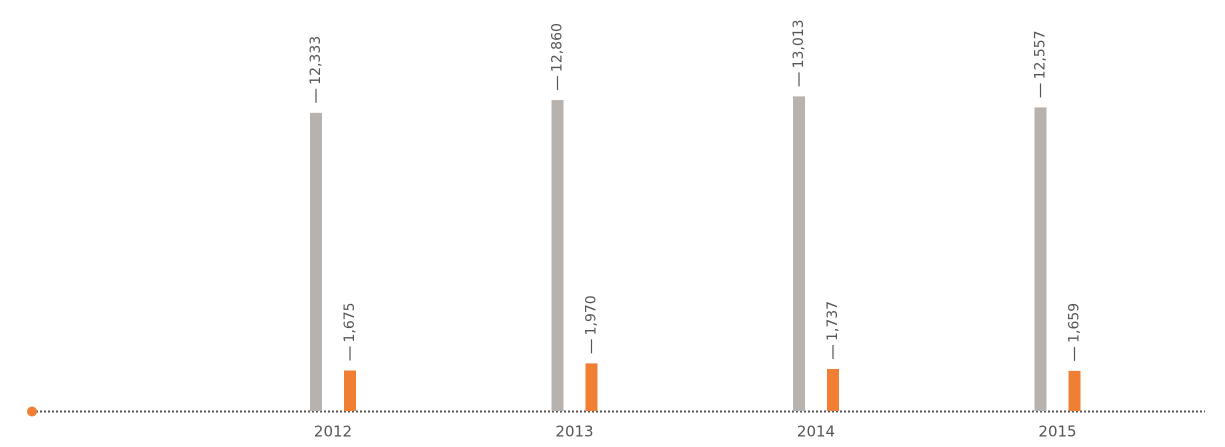  What do you see at coordinates (1075, 323) in the screenshot?
I see `value-label: 1,659` at bounding box center [1075, 323].